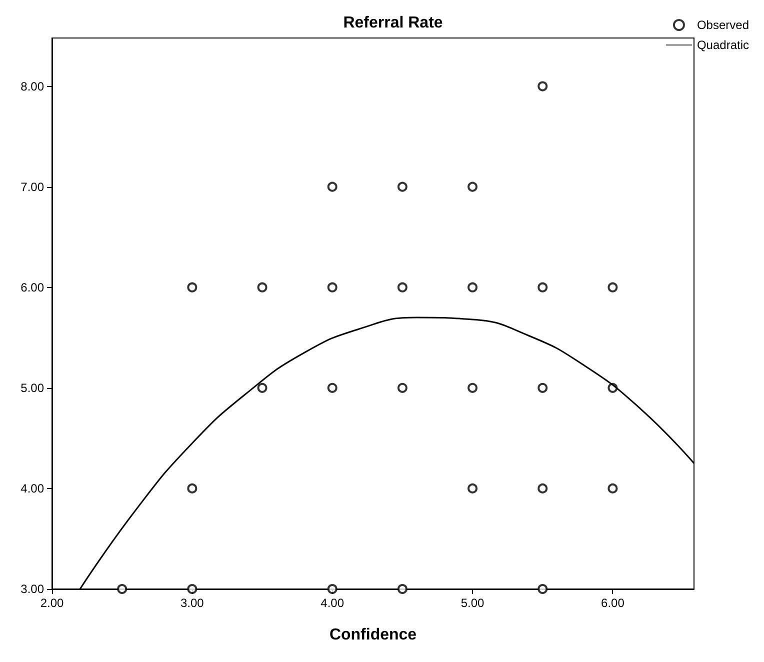  Describe the element at coordinates (472, 603) in the screenshot. I see `x-tick-label: 5.00` at that location.